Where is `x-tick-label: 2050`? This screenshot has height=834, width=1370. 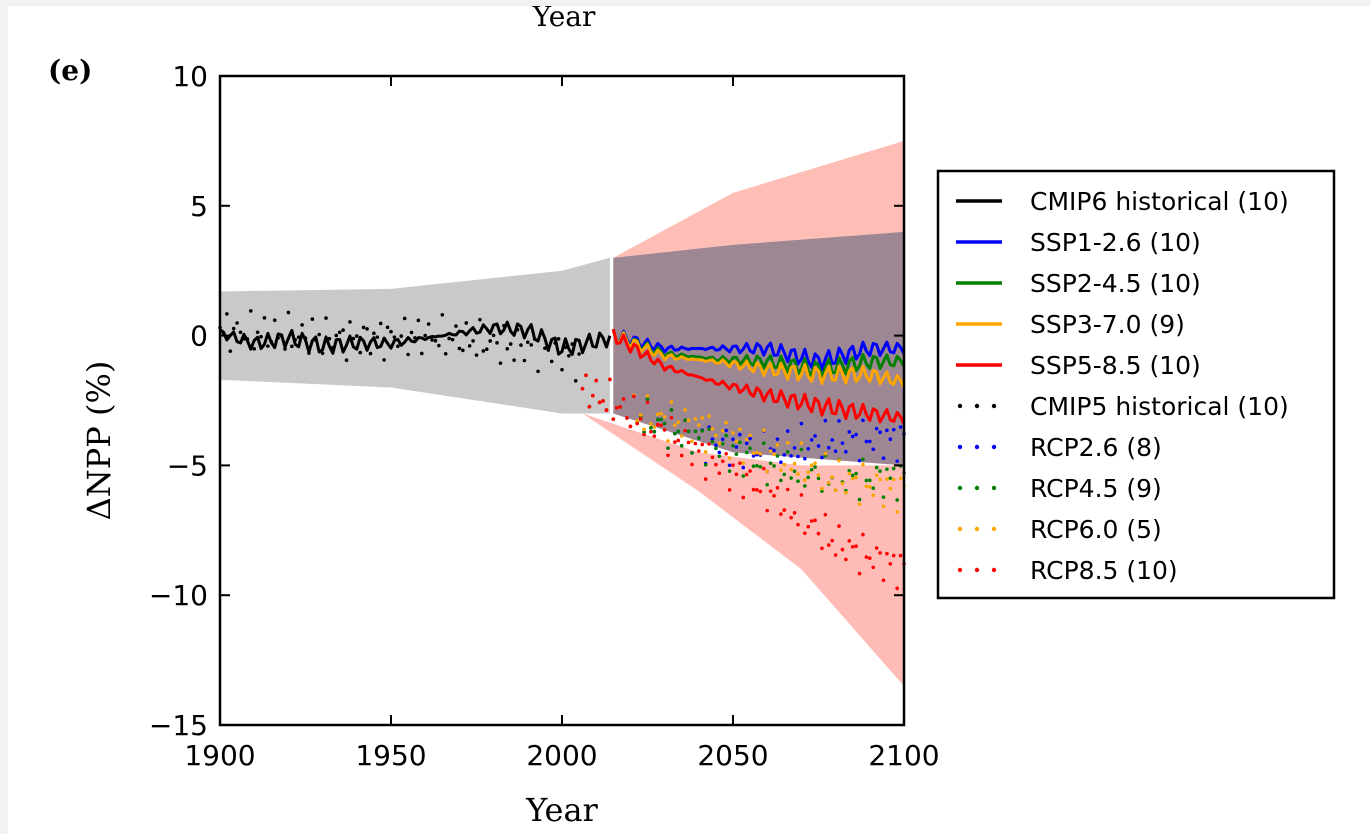
x-tick-label: 2050 is located at coordinates (732, 755).